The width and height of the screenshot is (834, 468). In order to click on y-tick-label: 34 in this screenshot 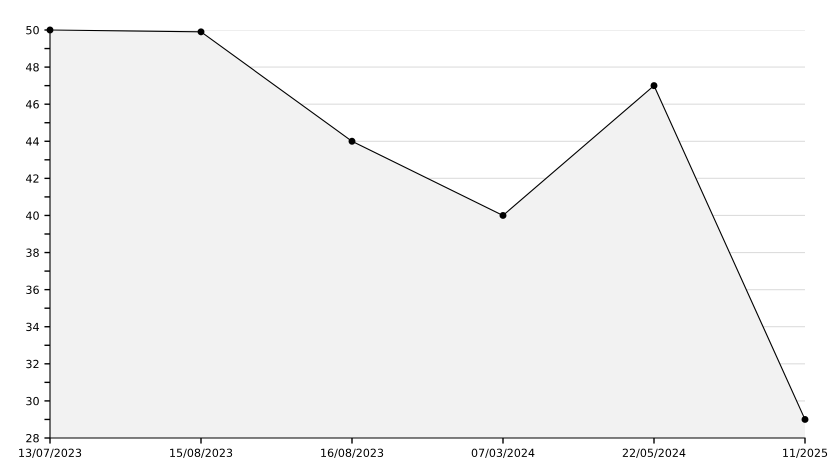, I will do `click(32, 327)`.